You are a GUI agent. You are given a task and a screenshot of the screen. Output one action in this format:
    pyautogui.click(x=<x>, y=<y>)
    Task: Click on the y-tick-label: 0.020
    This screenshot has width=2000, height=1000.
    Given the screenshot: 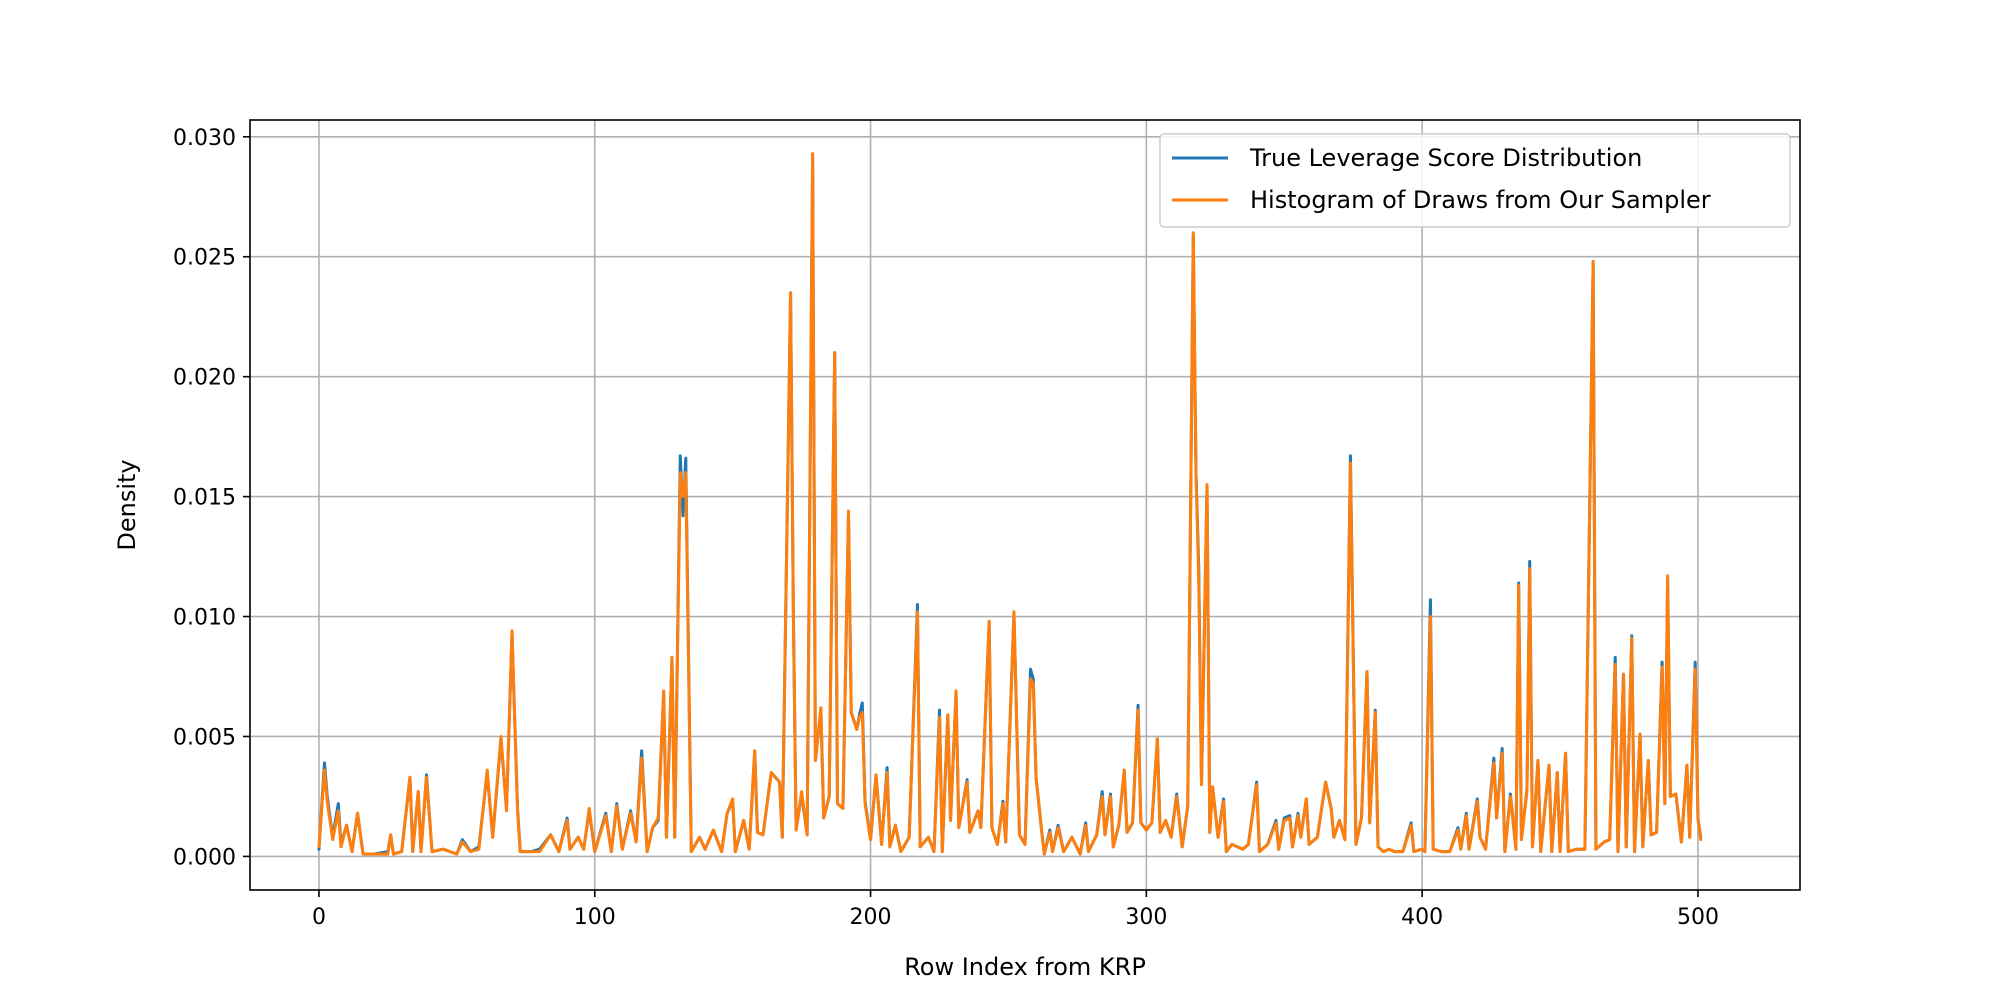 What is the action you would take?
    pyautogui.click(x=204, y=378)
    